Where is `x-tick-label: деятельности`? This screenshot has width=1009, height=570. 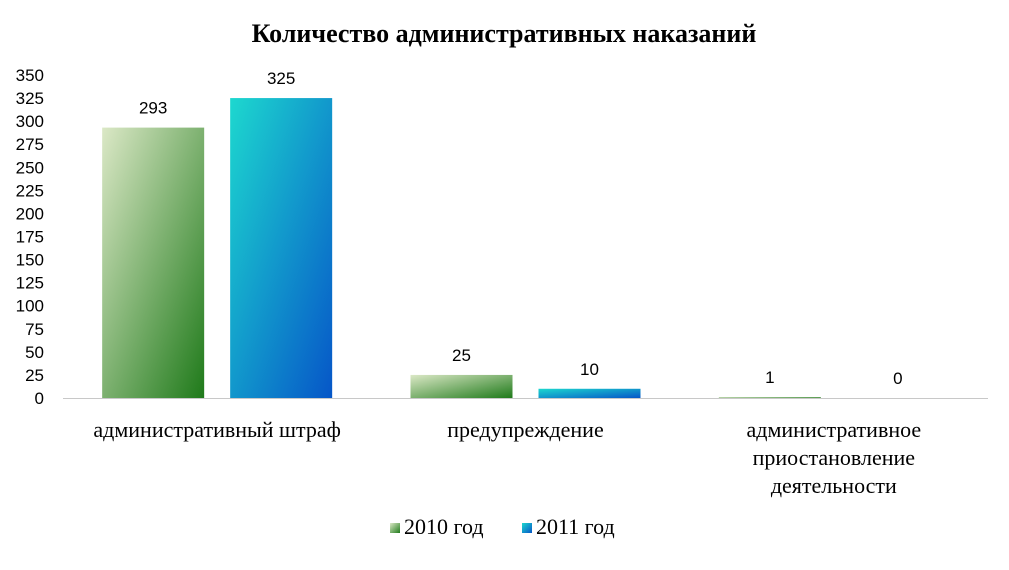 x-tick-label: деятельности is located at coordinates (834, 485).